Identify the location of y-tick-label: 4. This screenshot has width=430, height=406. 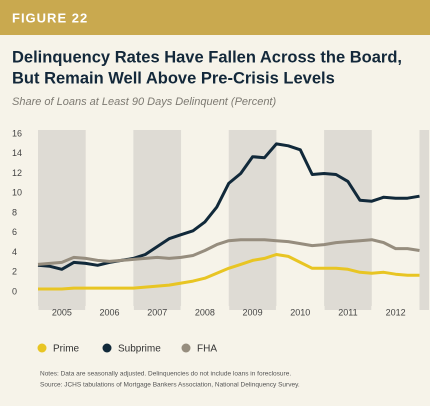
(14, 252).